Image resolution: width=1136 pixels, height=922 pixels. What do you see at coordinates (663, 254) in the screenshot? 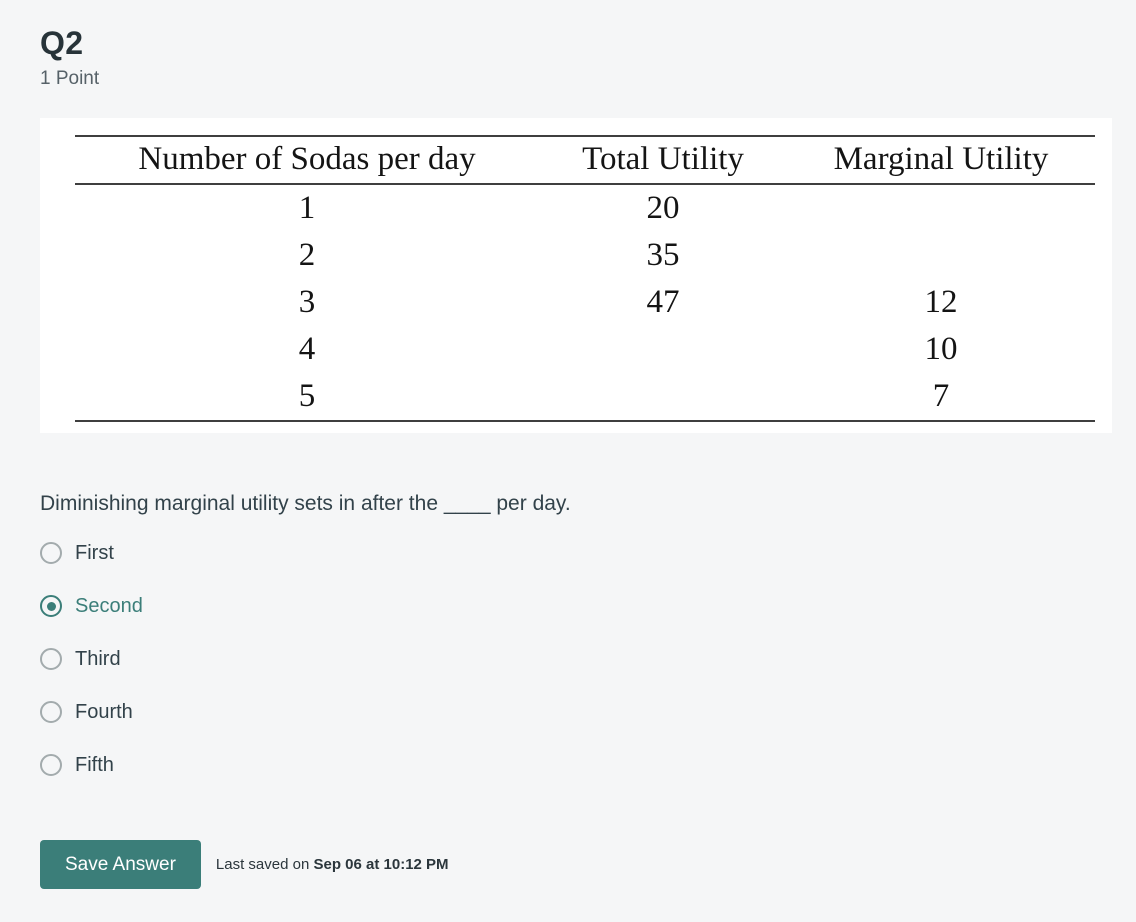
I see `cell-total: 35` at bounding box center [663, 254].